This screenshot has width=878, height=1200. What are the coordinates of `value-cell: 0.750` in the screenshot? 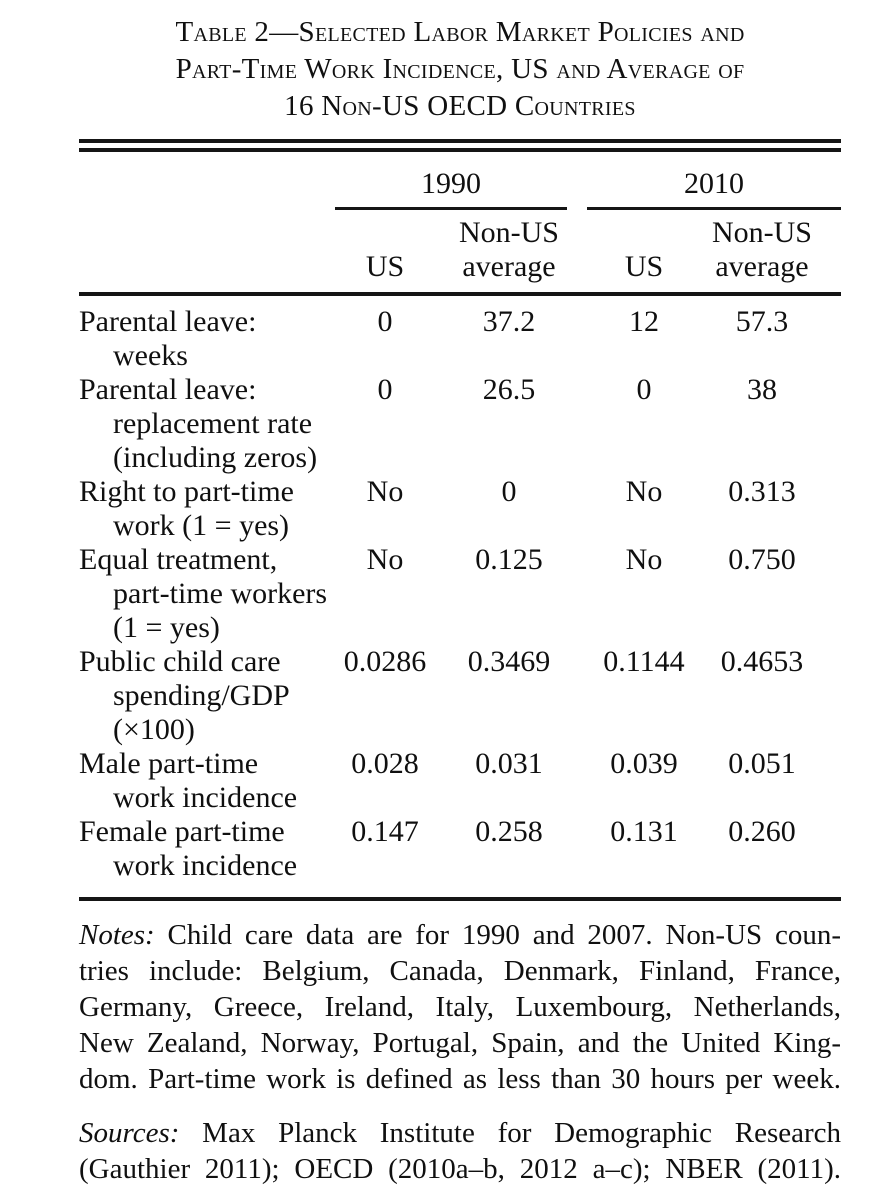 It's located at (762, 559).